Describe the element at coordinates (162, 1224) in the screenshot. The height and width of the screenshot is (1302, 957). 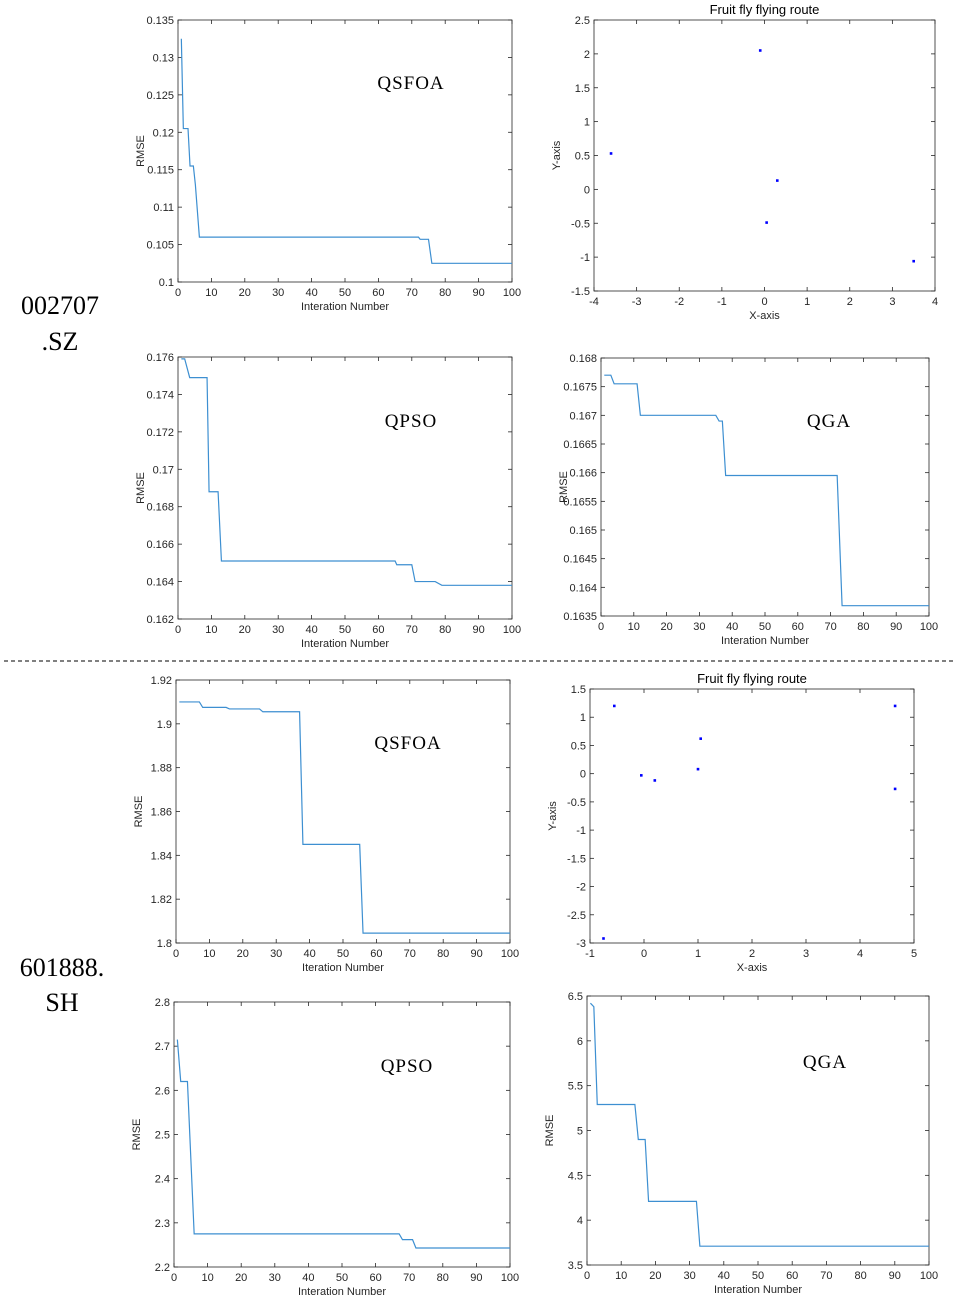
I see `y-tick-label: 2.3` at that location.